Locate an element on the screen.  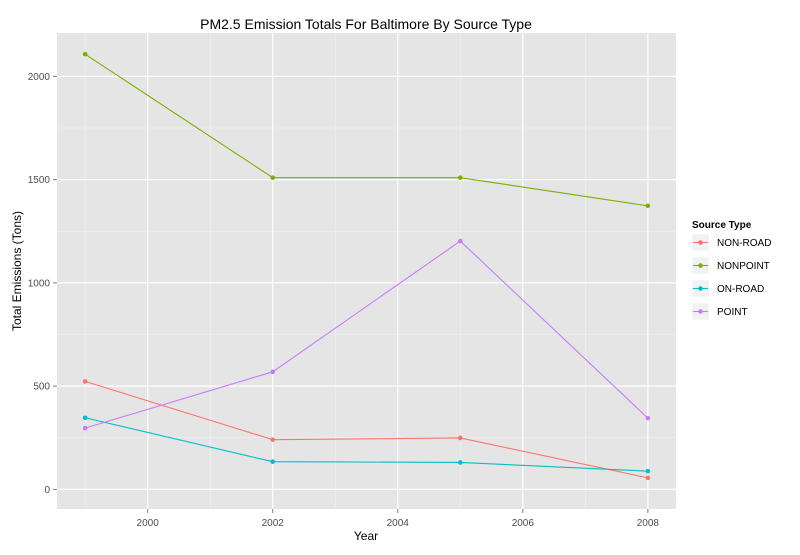
y-tick-label: 1500 is located at coordinates (39, 180).